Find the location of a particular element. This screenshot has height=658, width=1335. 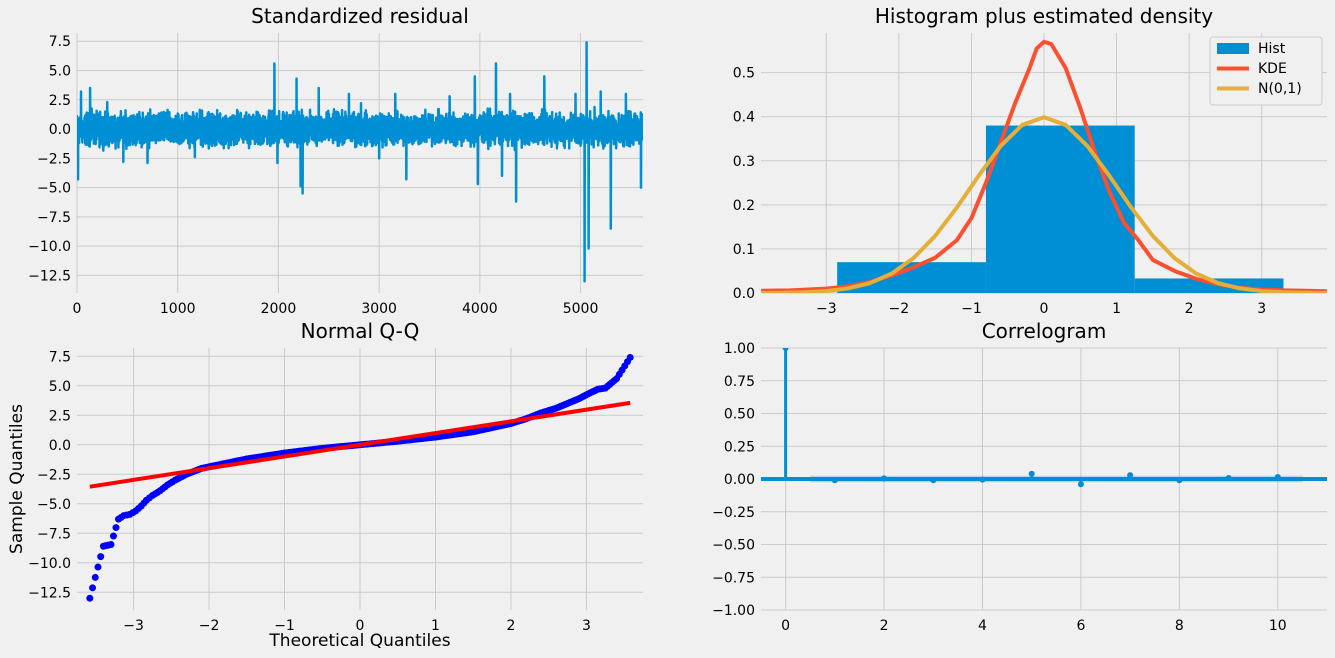

correlogram-3-x-tick-label: 6 is located at coordinates (1080, 626).